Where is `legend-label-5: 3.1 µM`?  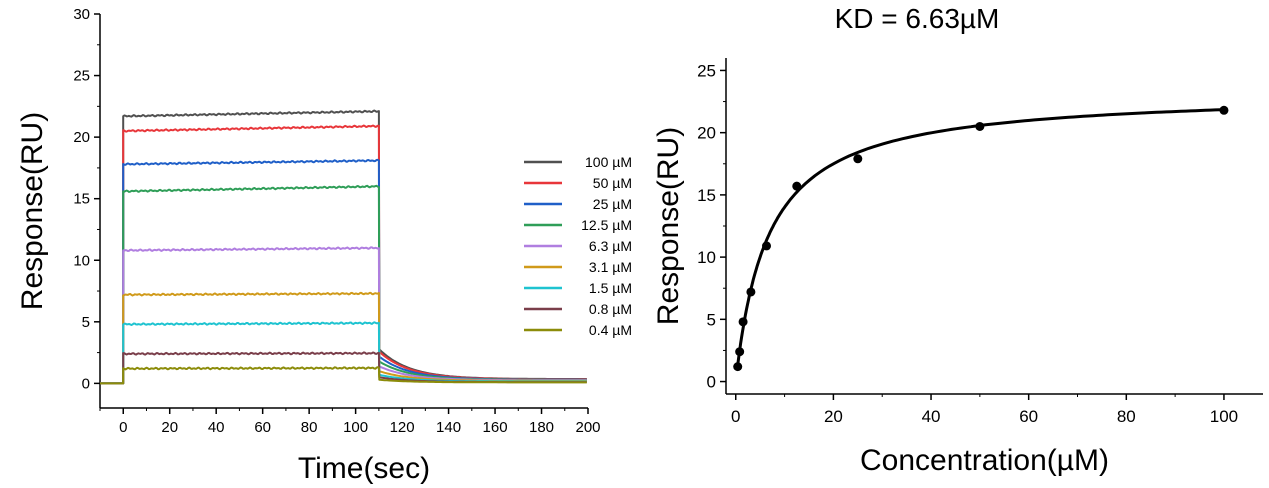 legend-label-5: 3.1 µM is located at coordinates (610, 267).